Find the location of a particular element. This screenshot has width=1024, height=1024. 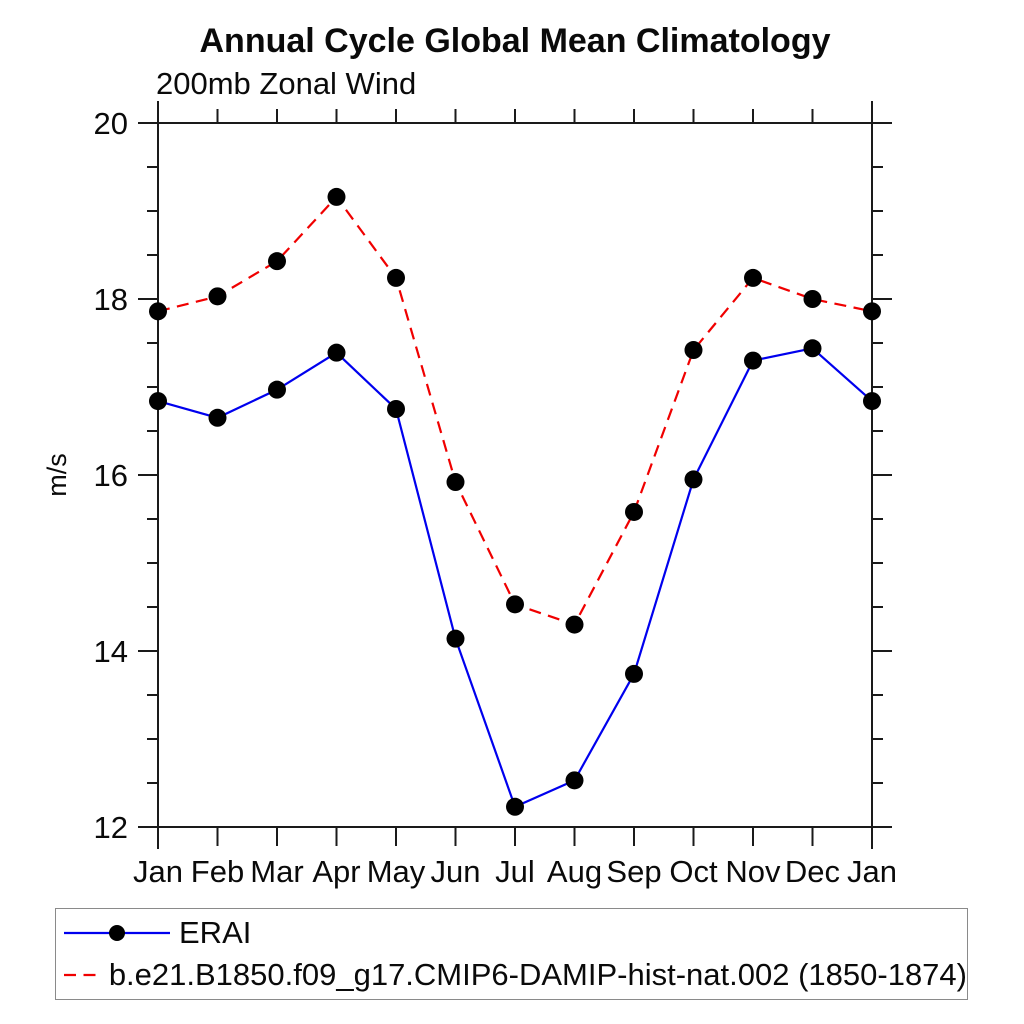

x-tick-label: Nov is located at coordinates (753, 871).